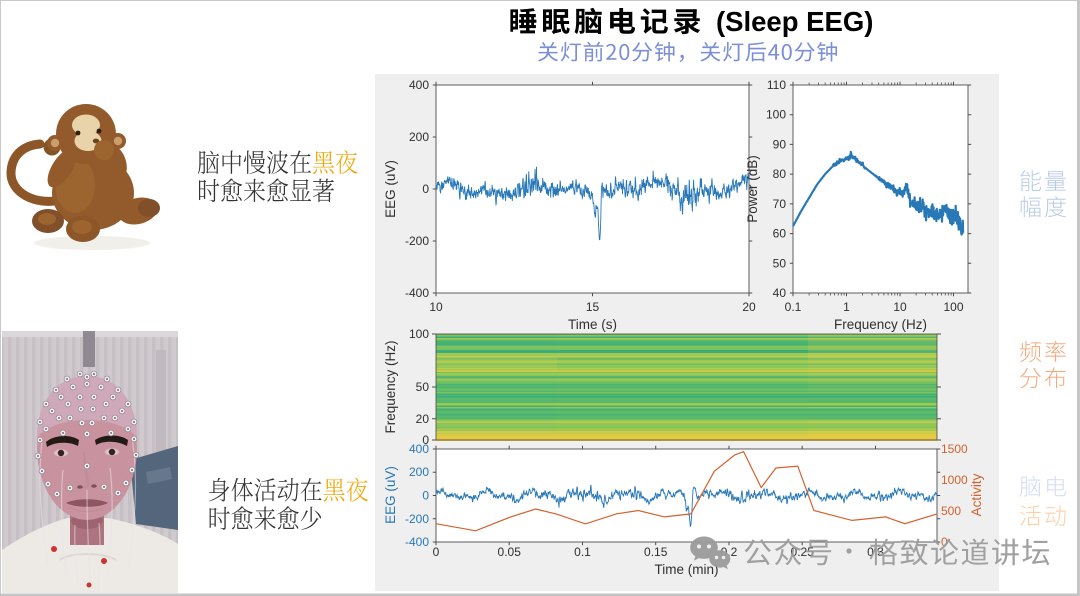 The height and width of the screenshot is (596, 1080). What do you see at coordinates (656, 552) in the screenshot?
I see `svg-text: 0.15` at bounding box center [656, 552].